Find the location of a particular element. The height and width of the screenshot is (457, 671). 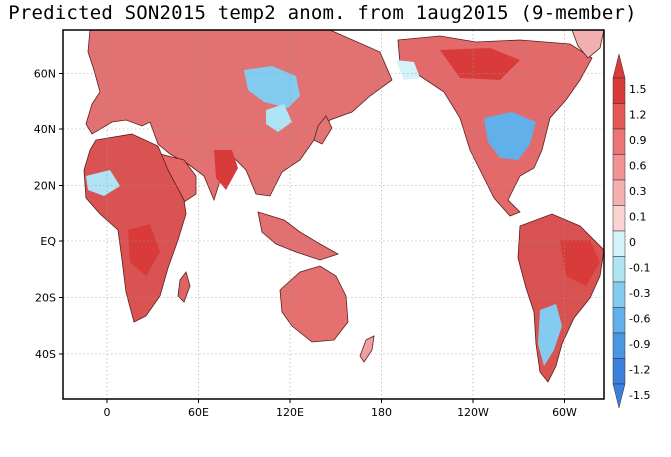

warm-core-india is located at coordinates (226, 170).